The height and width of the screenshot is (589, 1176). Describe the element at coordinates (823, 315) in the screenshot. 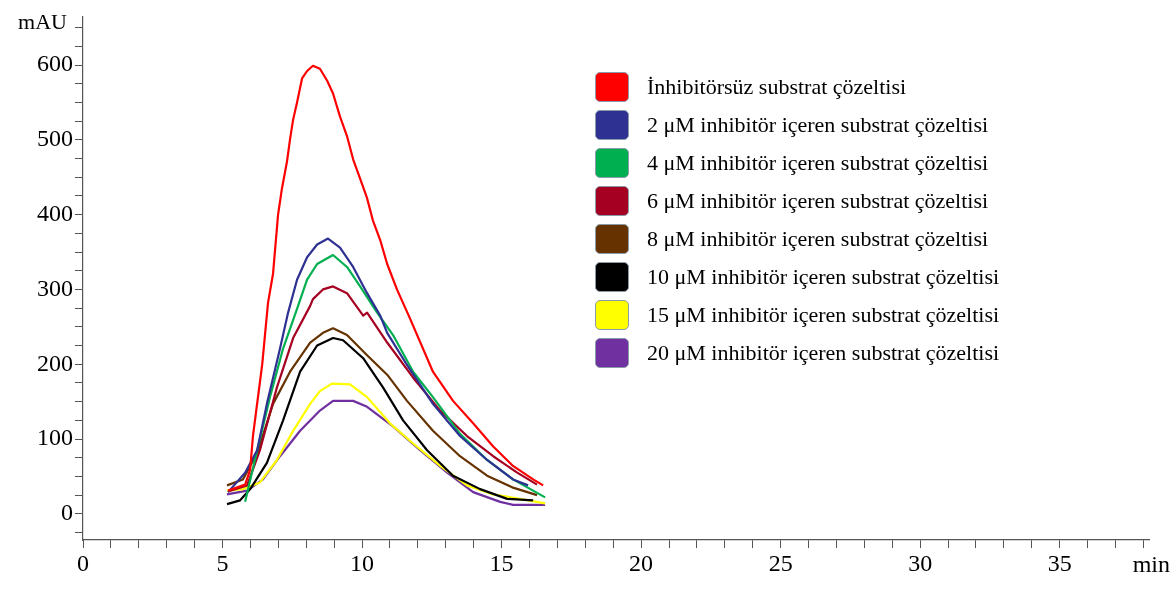

I see `legend-label: 15 μM inhibitör içeren substrat çözeltisi` at that location.